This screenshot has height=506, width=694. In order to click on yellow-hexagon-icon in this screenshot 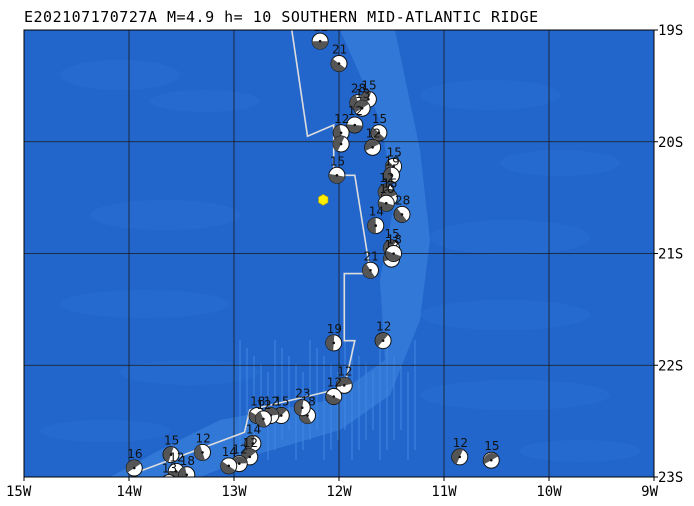, I will do `click(323, 200)`.